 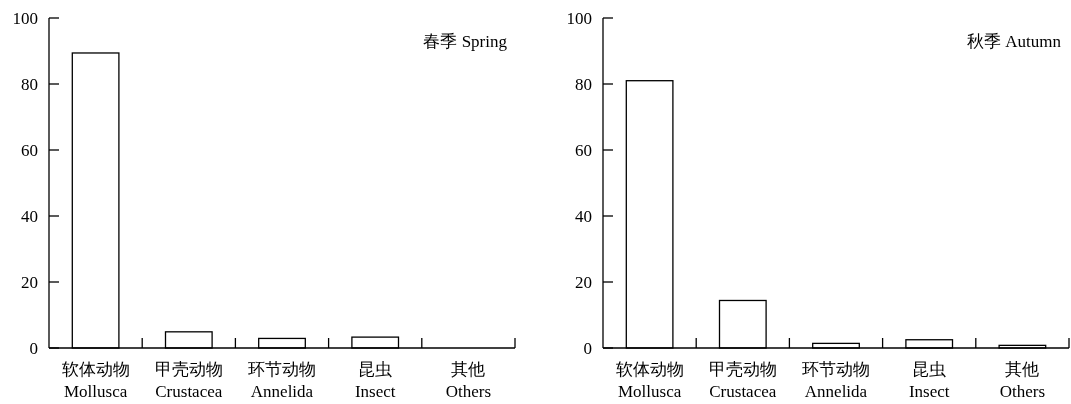 I want to click on text: 秋季 Autumn, so click(x=1014, y=41).